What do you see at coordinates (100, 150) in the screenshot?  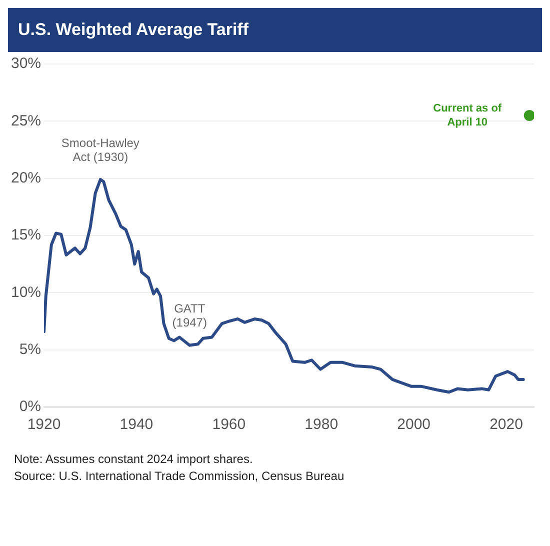 I see `annotation: Smoot-Hawley Act (1930)` at bounding box center [100, 150].